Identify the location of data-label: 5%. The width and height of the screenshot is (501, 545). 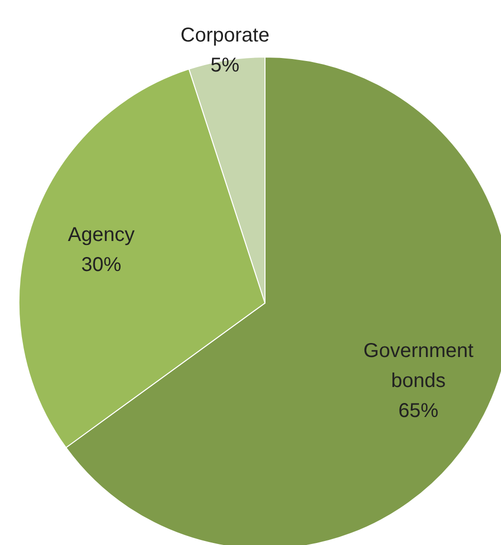
(225, 65).